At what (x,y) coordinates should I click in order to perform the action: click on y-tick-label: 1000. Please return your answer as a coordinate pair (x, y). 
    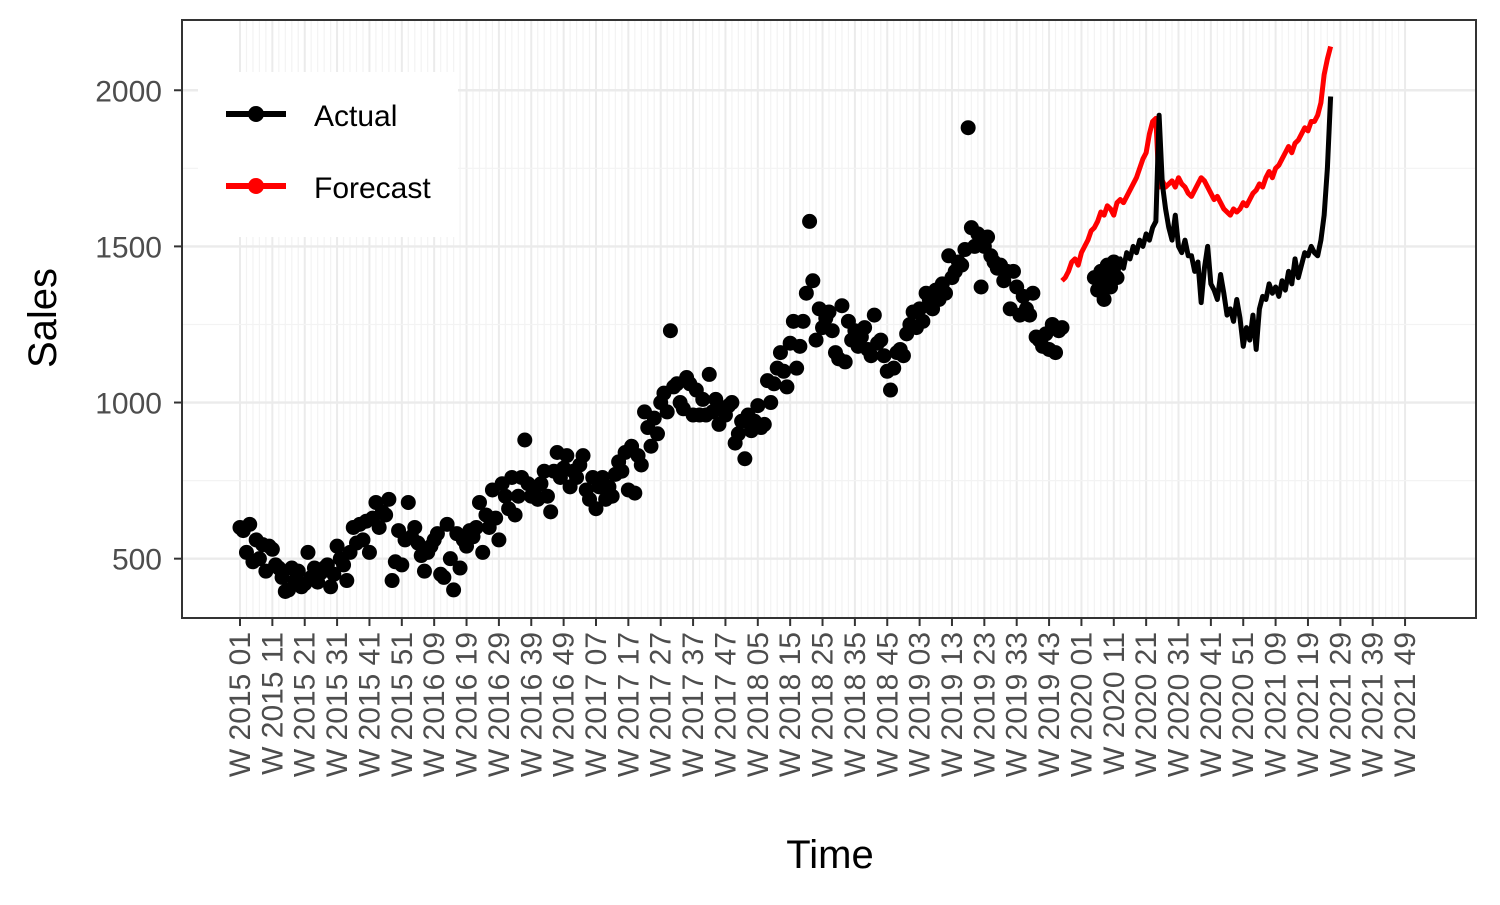
    Looking at the image, I should click on (128, 404).